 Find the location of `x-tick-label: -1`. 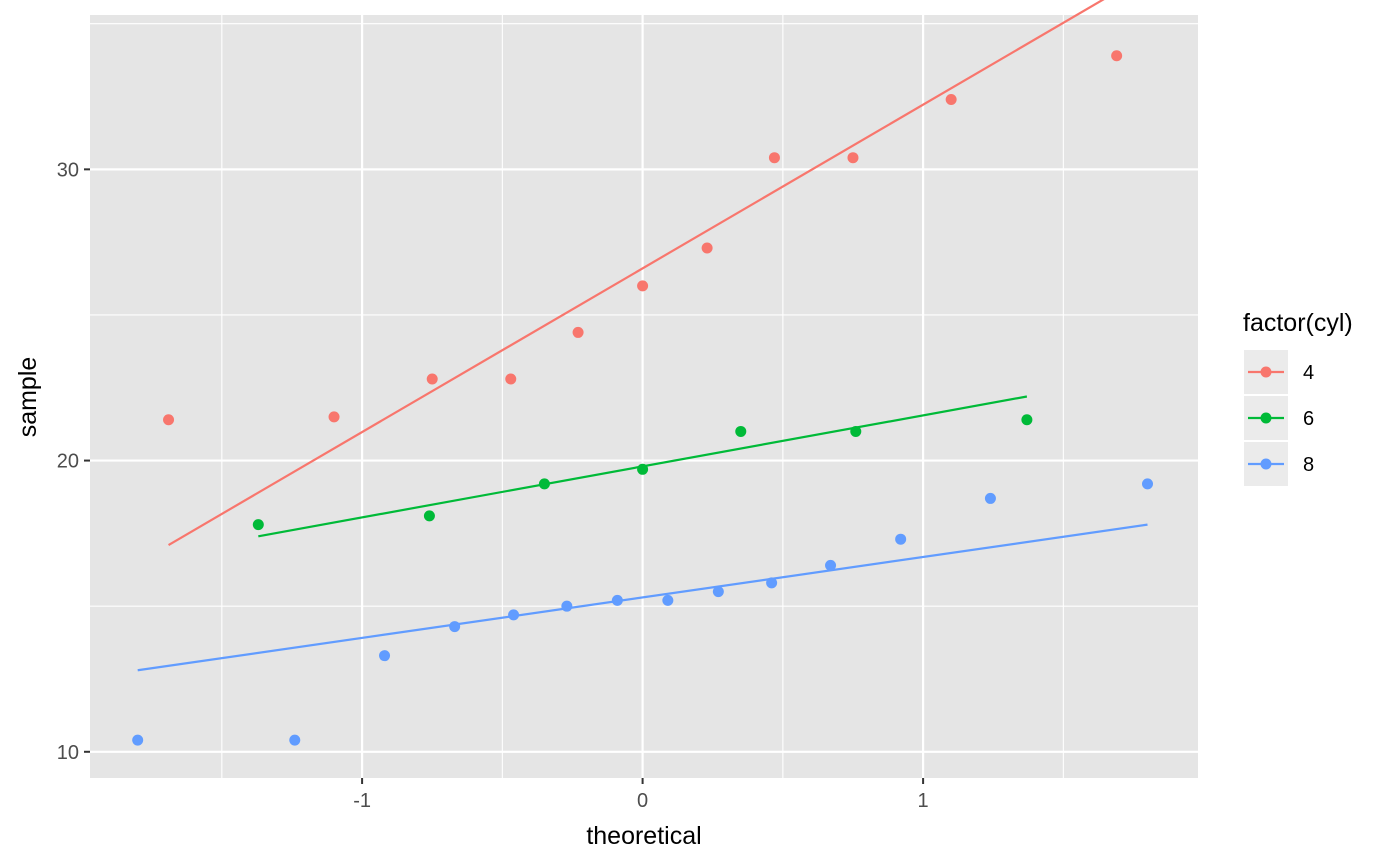

x-tick-label: -1 is located at coordinates (362, 801).